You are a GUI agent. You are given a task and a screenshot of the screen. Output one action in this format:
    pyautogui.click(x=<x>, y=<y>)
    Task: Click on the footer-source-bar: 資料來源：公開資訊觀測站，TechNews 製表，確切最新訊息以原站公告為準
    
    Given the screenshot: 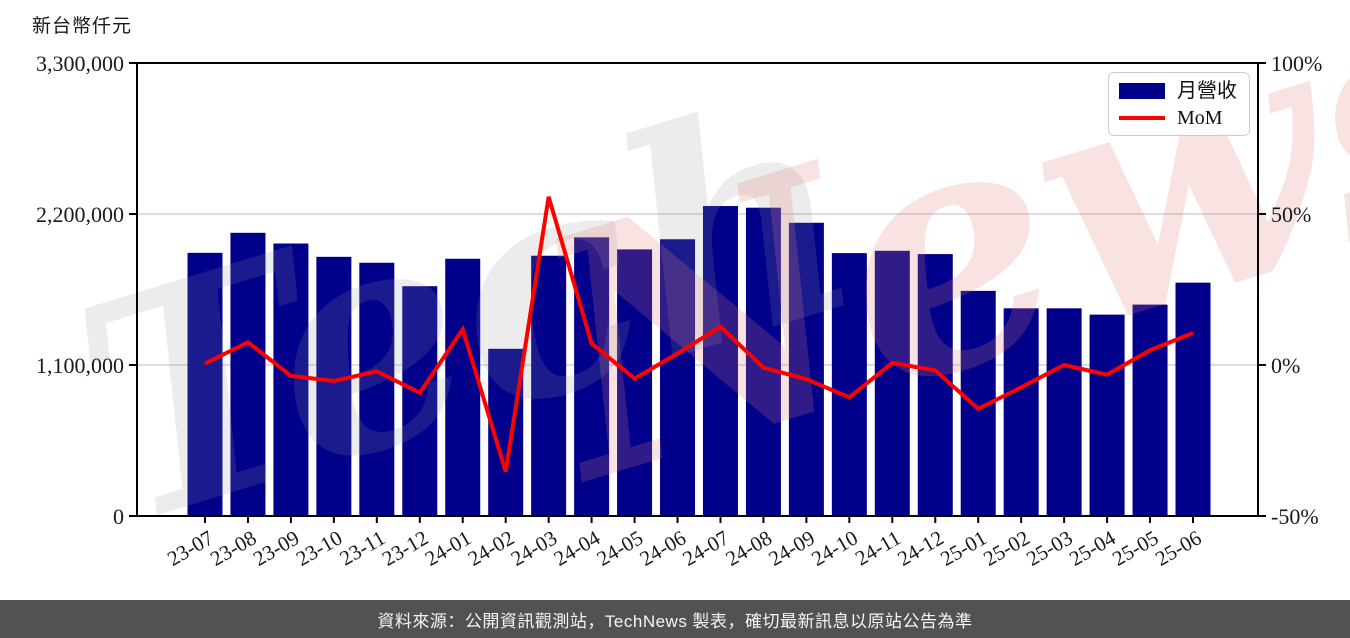 What is the action you would take?
    pyautogui.click(x=675, y=619)
    